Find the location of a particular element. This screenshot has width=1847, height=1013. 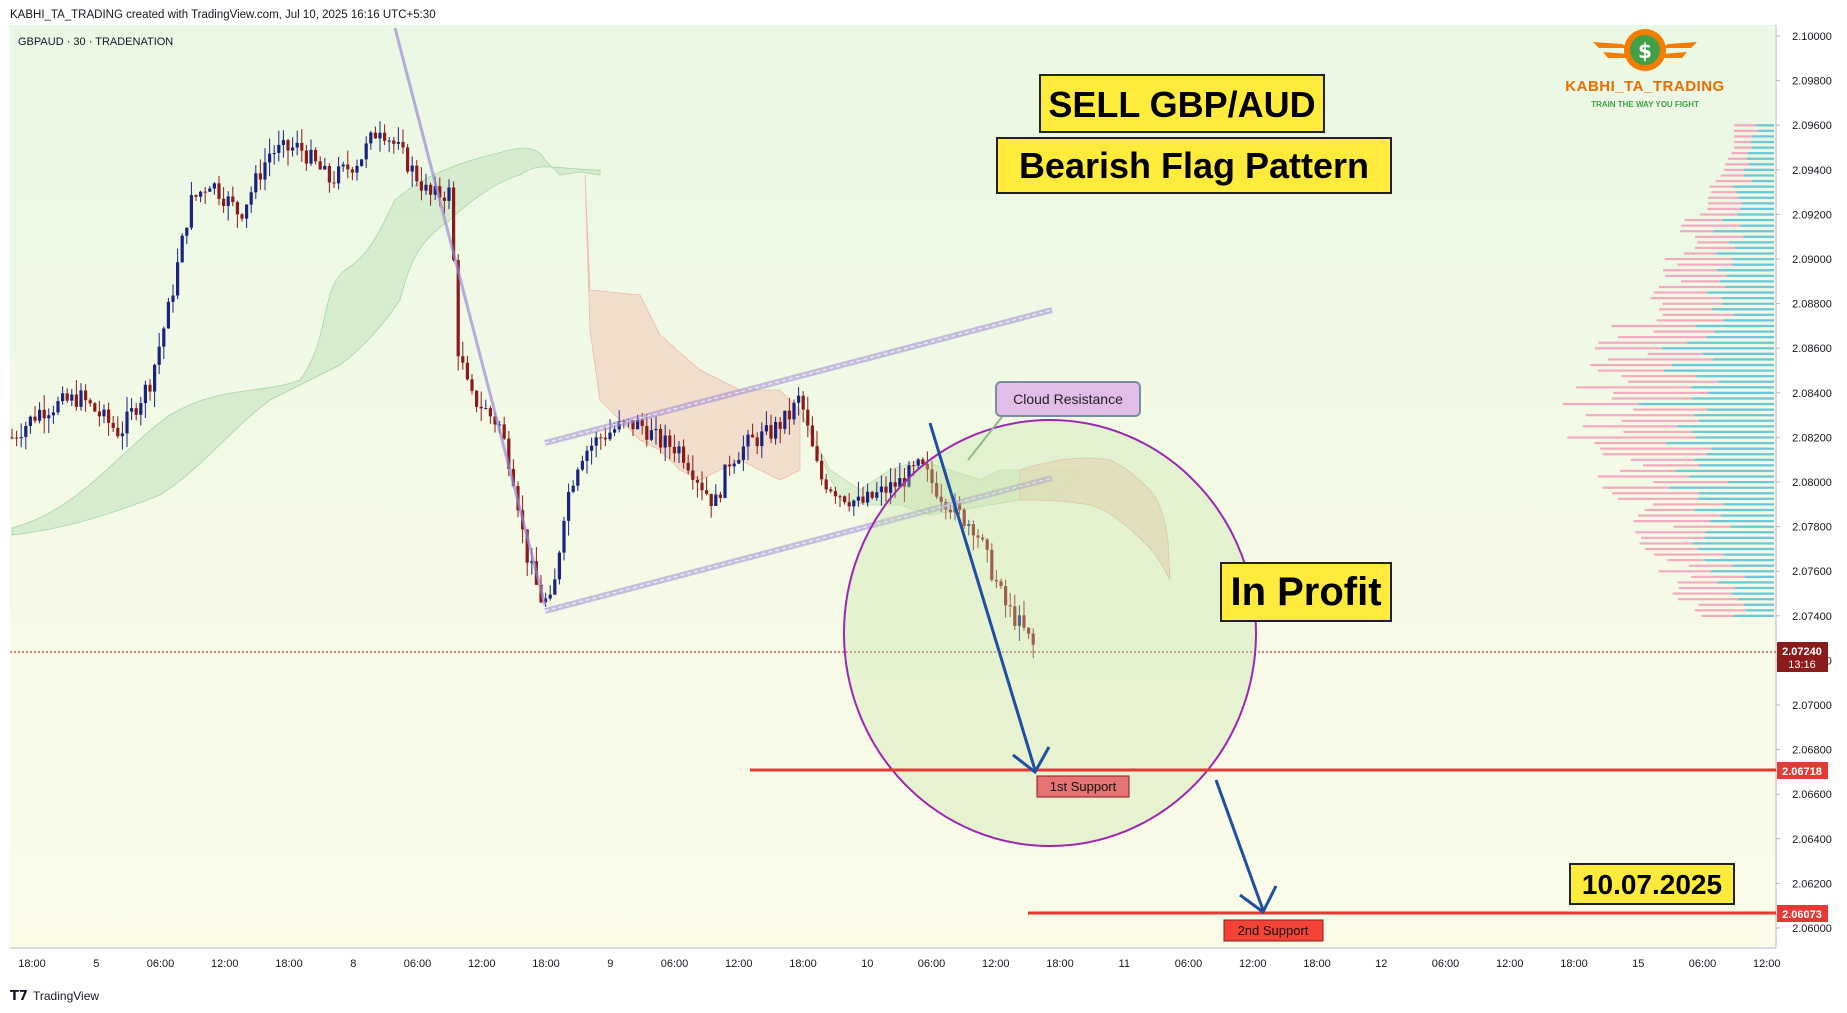

logo-wings is located at coordinates (1645, 50).